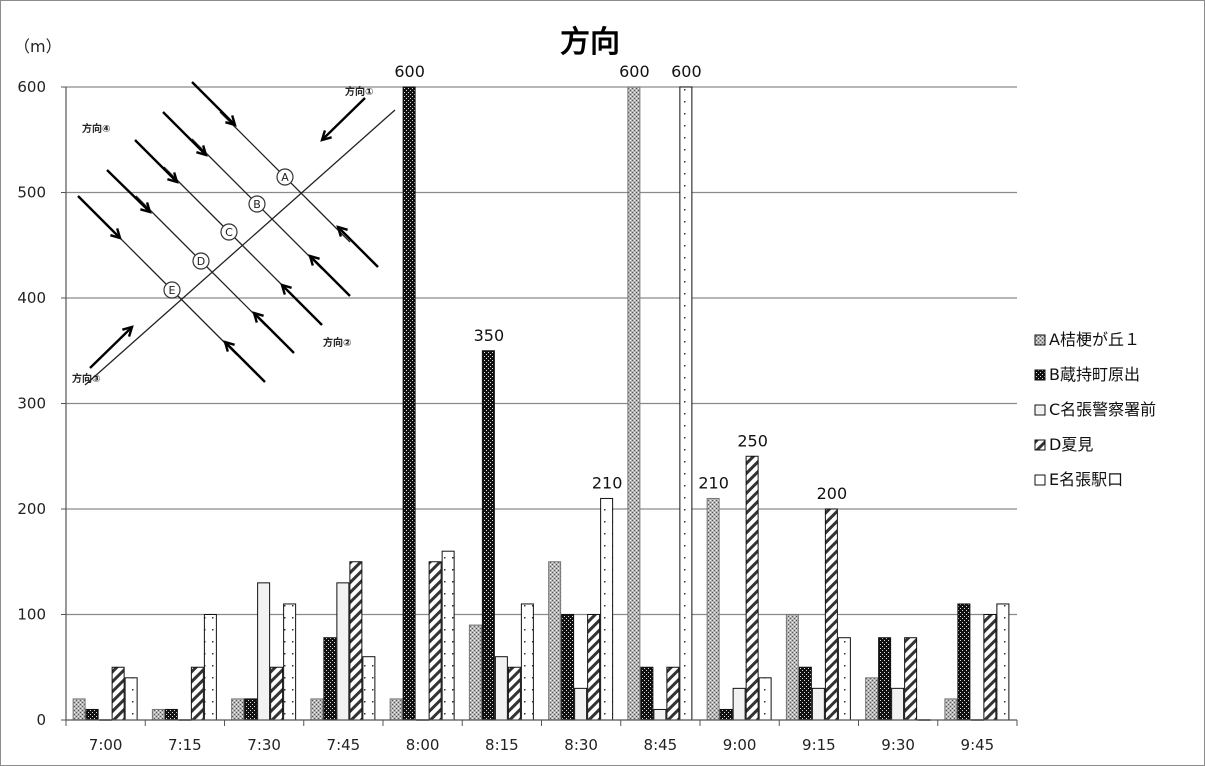 This screenshot has height=766, width=1205. I want to click on node-label: E, so click(172, 290).